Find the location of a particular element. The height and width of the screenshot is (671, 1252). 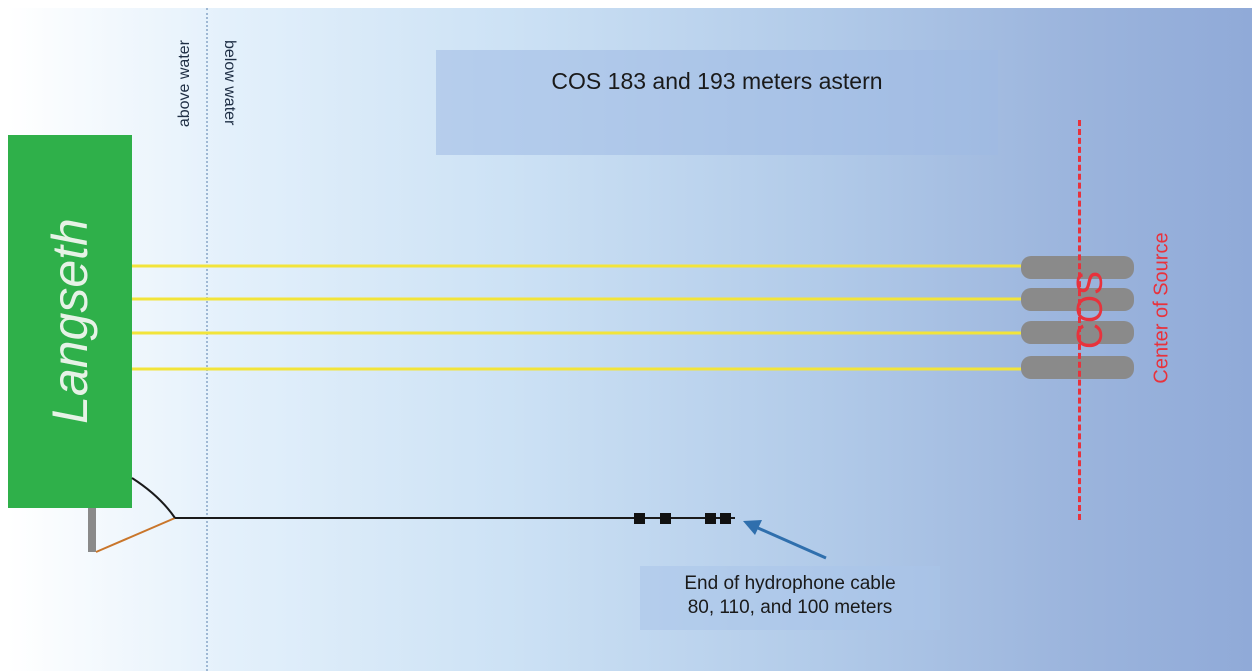

callout-arrow is located at coordinates (785, 540).